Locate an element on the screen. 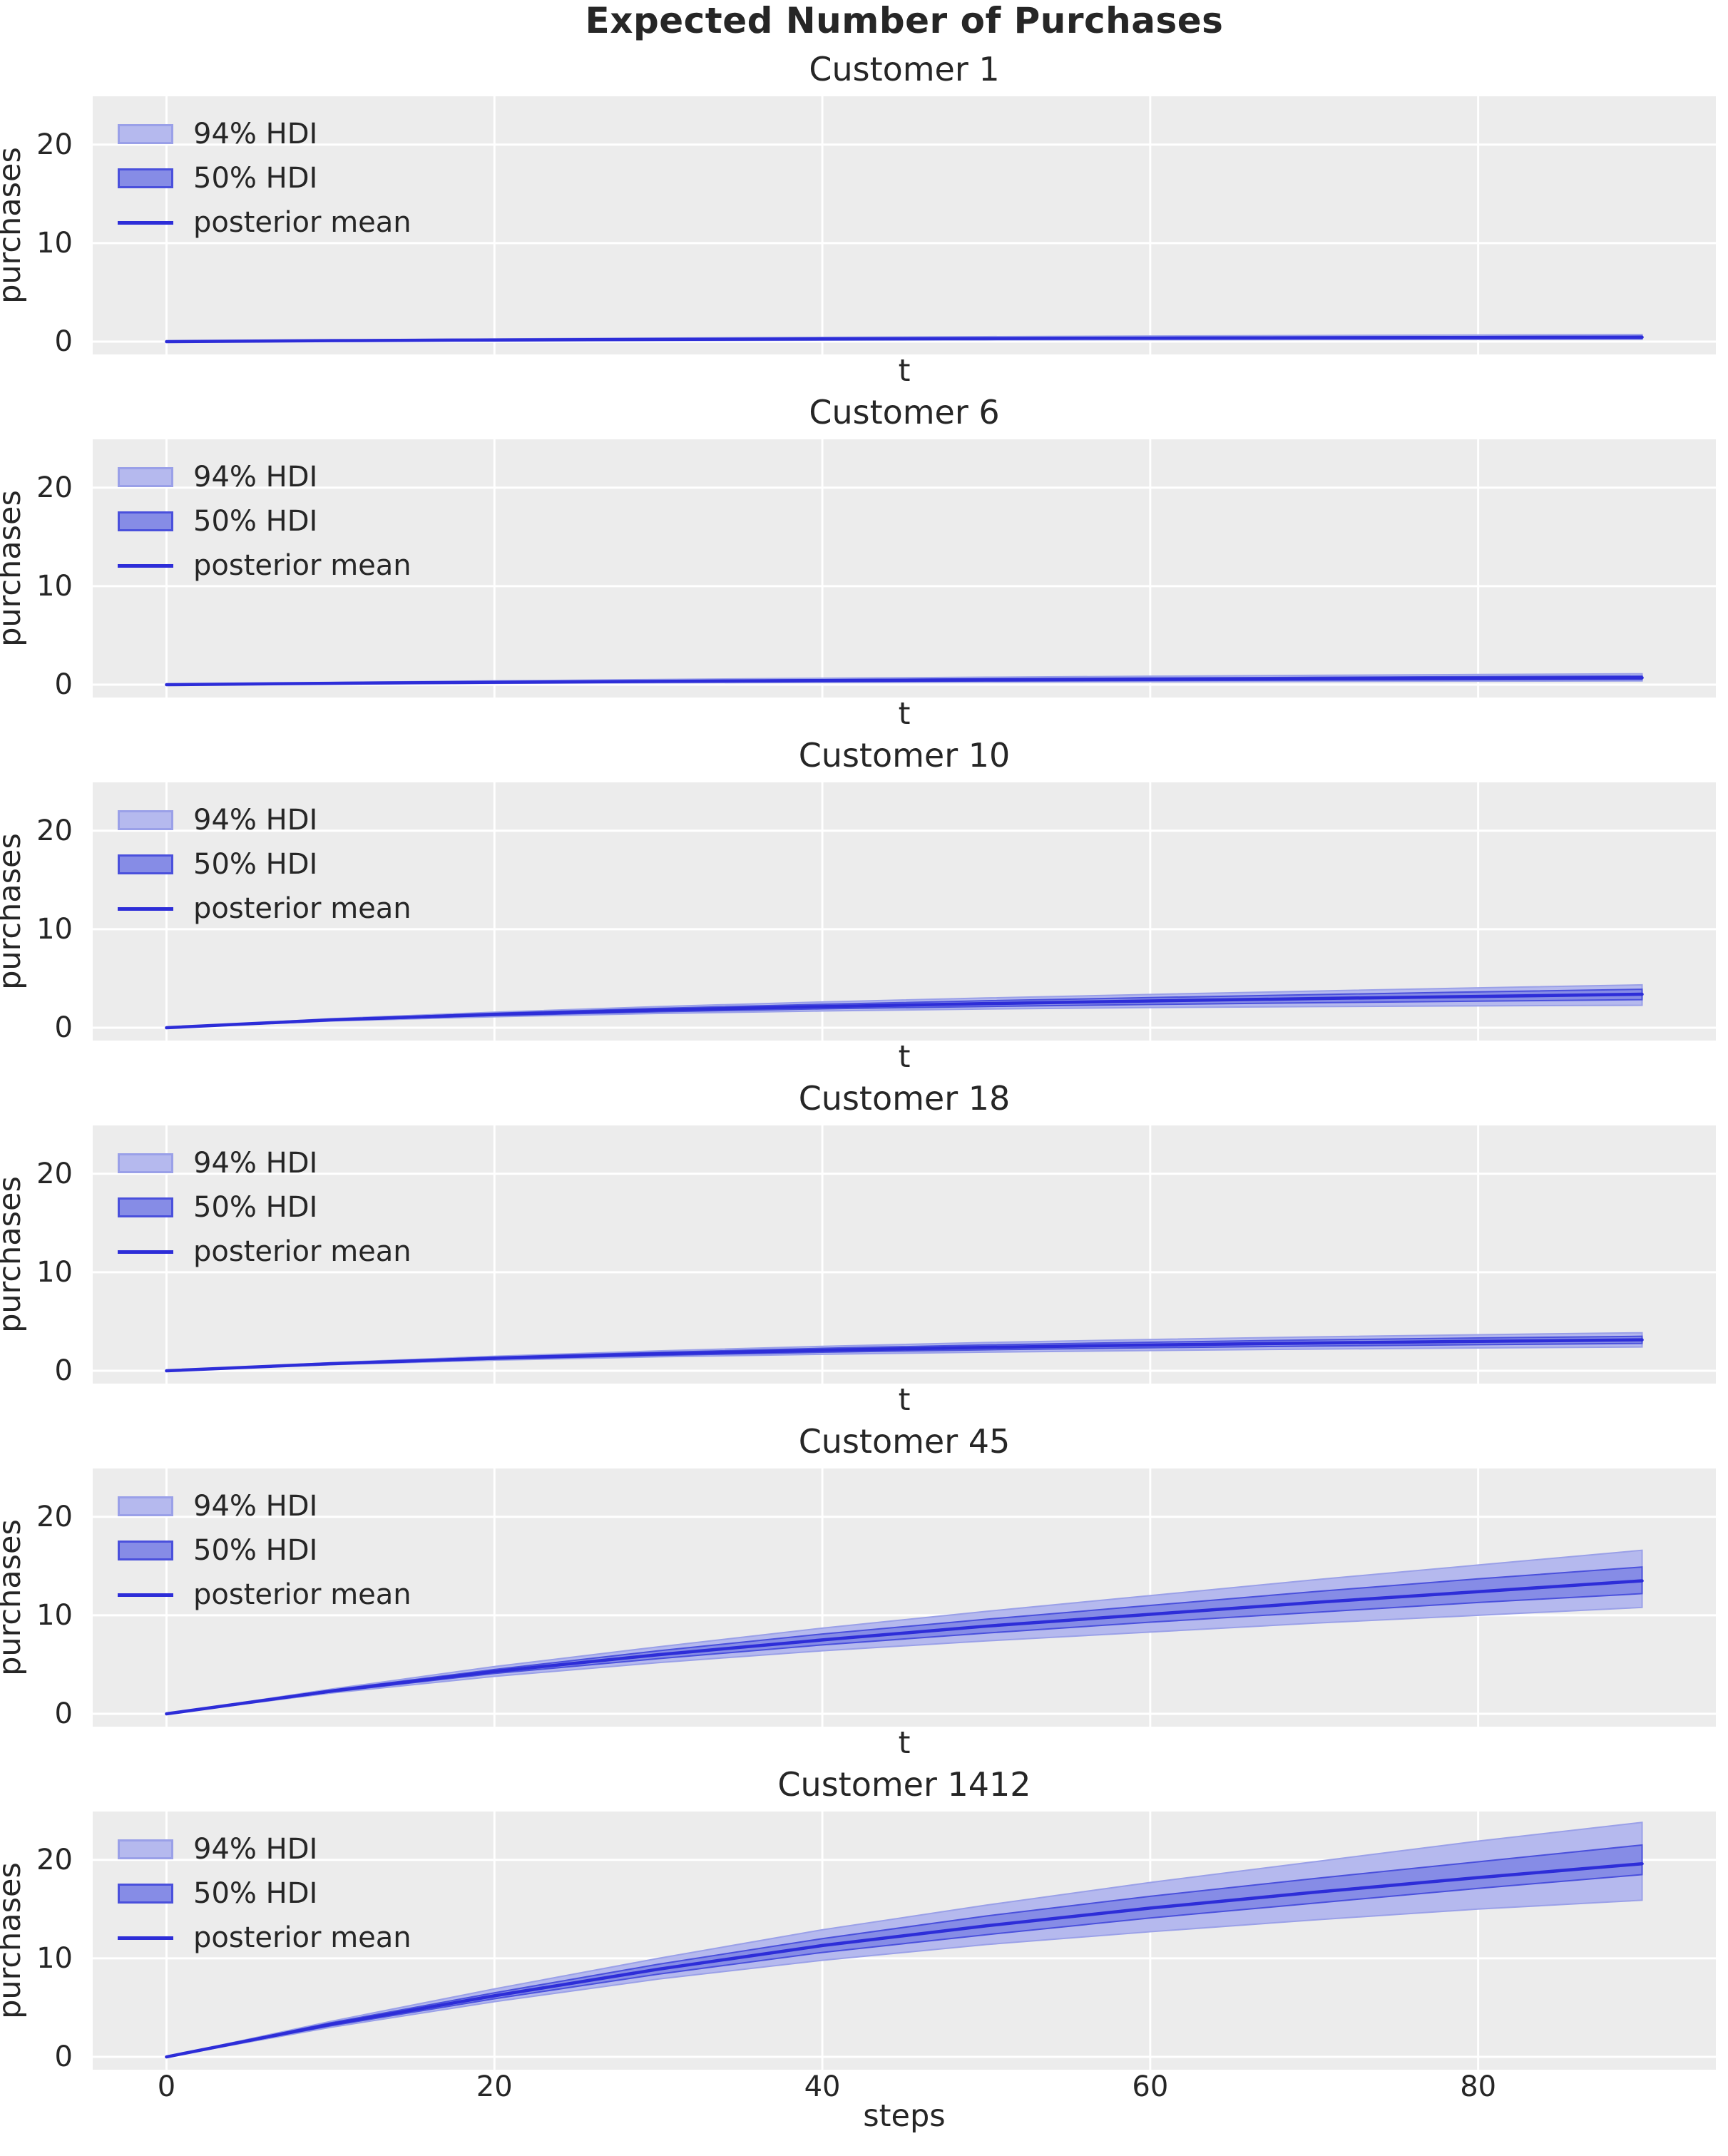  subplot-title: Customer 1412 is located at coordinates (904, 1784).